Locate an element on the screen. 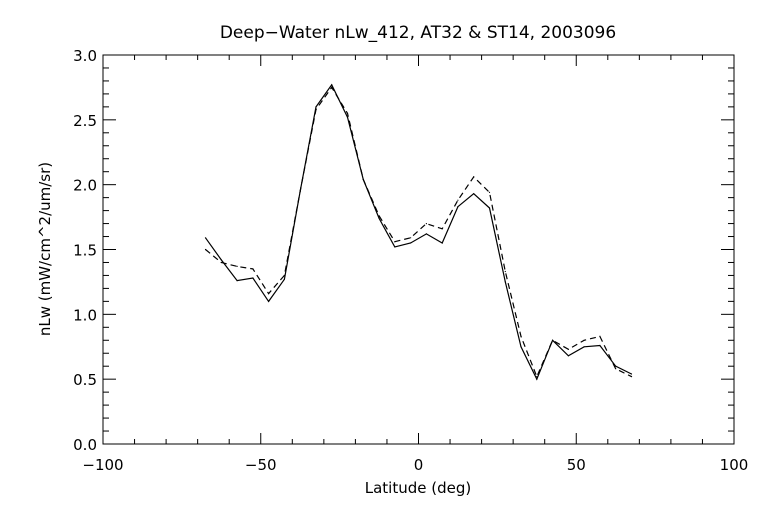 Image resolution: width=768 pixels, height=512 pixels. y-tick-labels: 0.0 0.5 1.0 1.5 2.0 2.5 3.0 is located at coordinates (85, 250).